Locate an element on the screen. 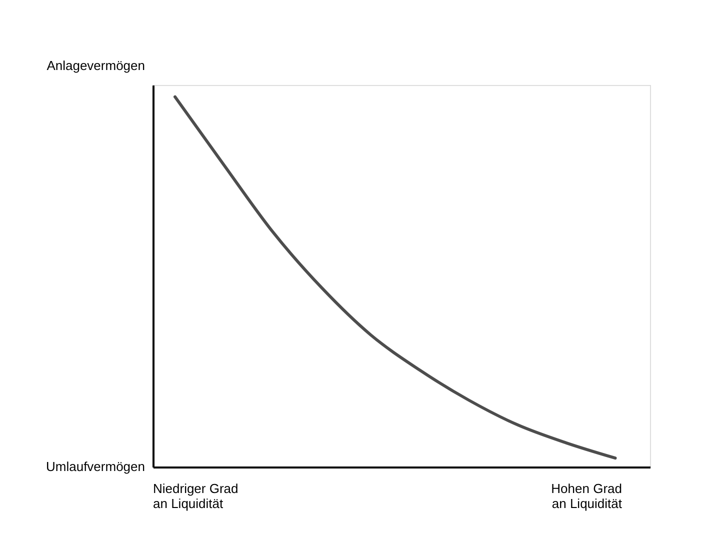 Image resolution: width=709 pixels, height=537 pixels. text: Umlaufvermögen is located at coordinates (95, 466).